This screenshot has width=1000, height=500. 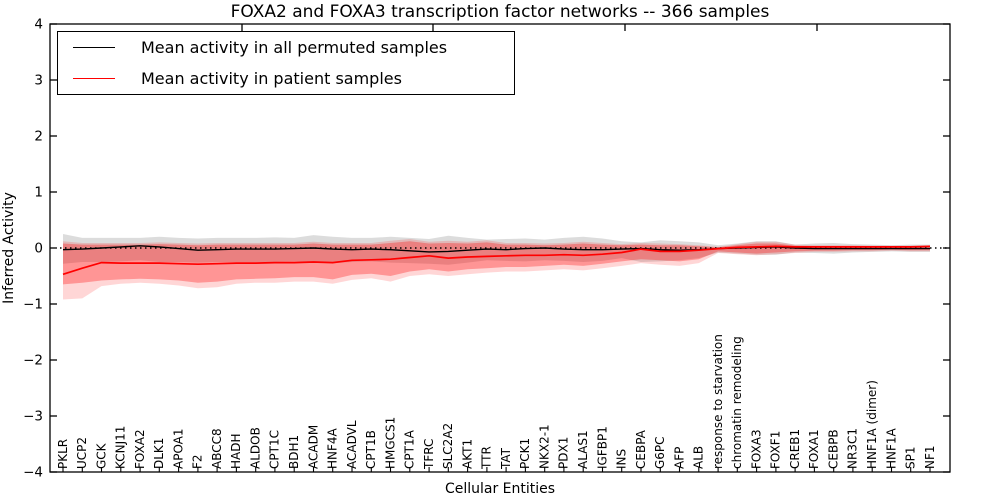 What do you see at coordinates (814, 449) in the screenshot?
I see `x-tick-label: FOXA1` at bounding box center [814, 449].